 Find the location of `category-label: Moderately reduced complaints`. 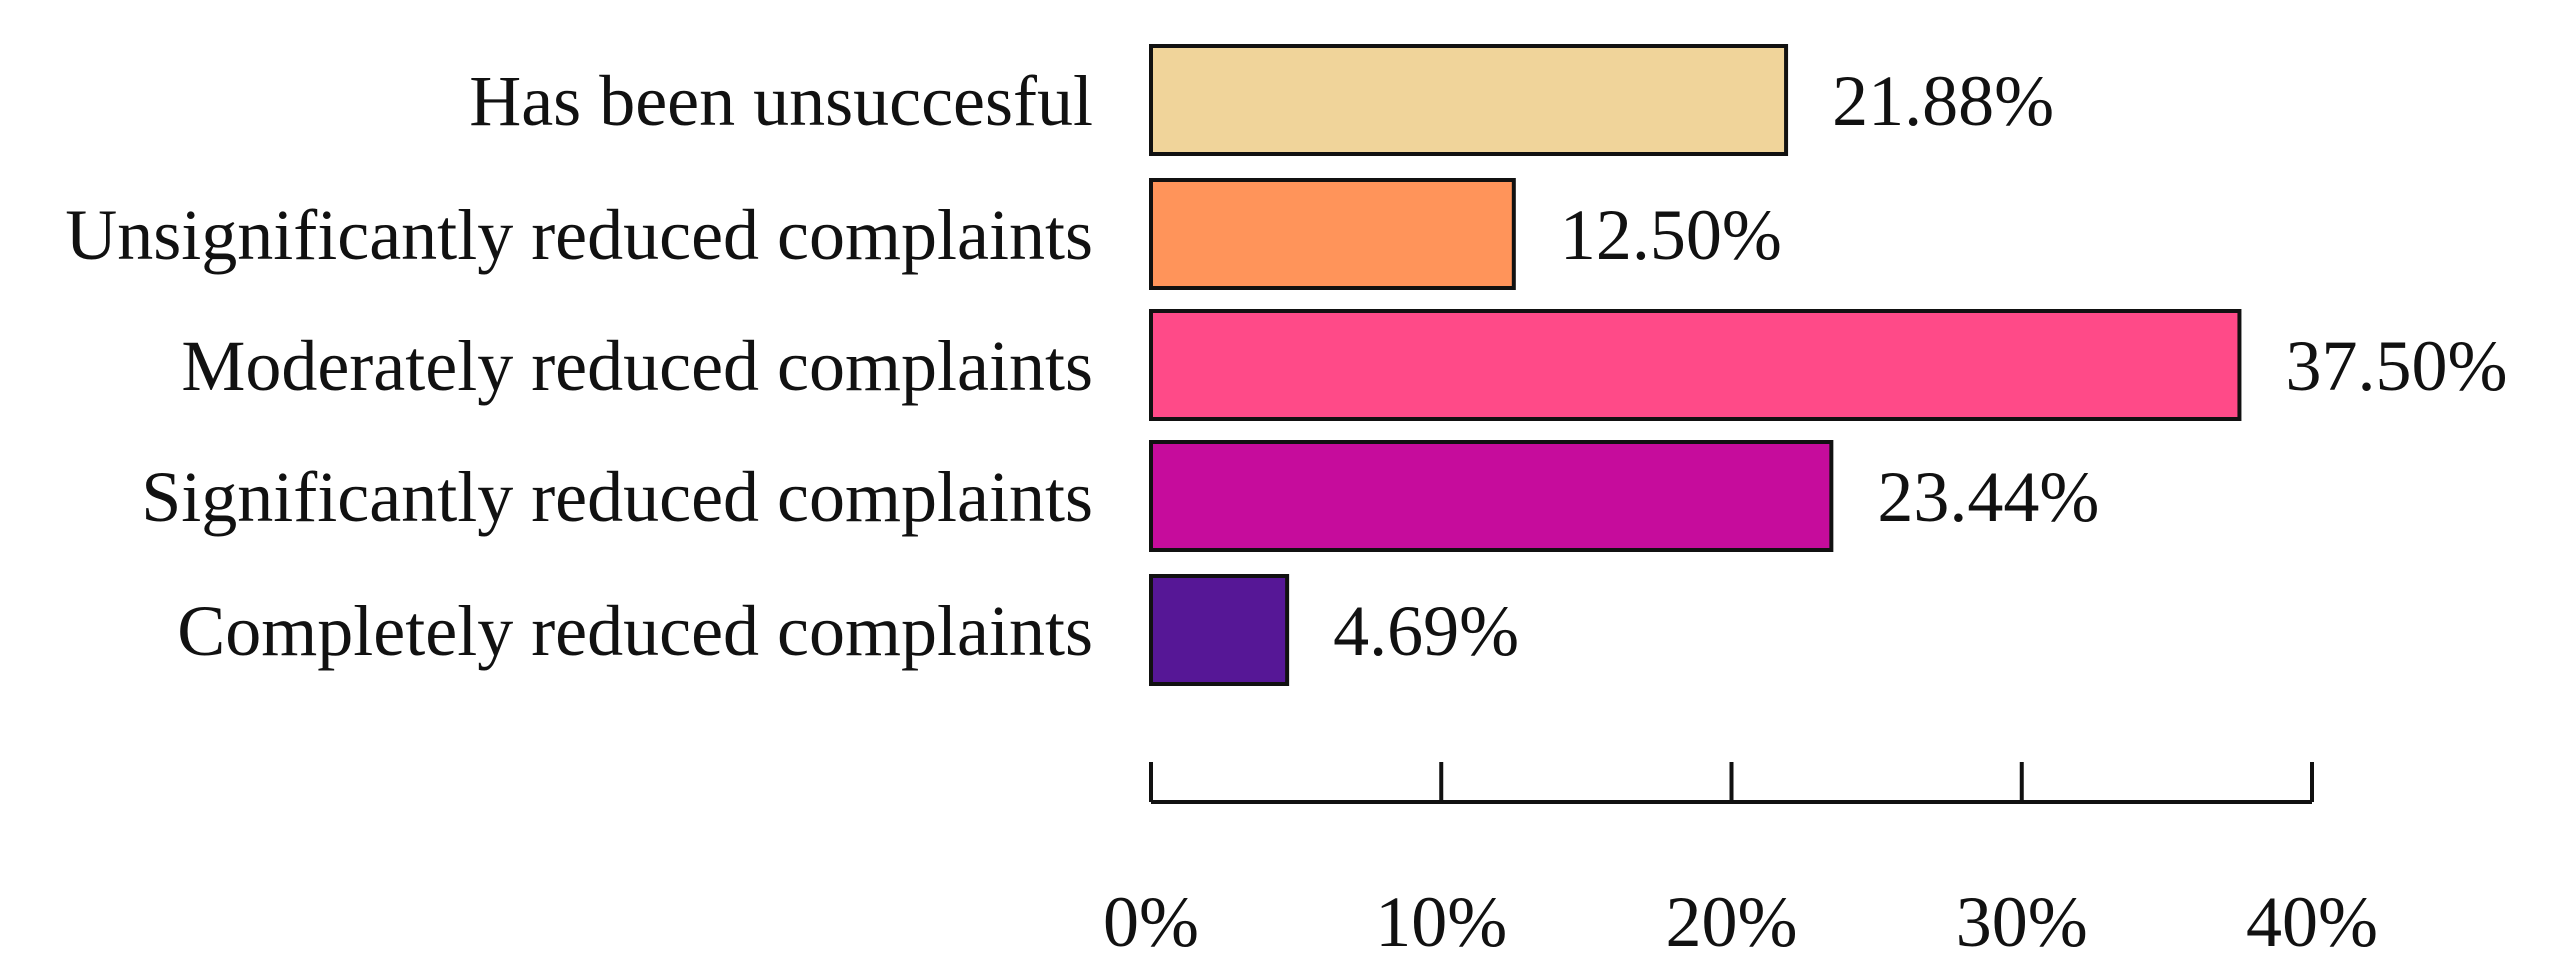

category-label: Moderately reduced complaints is located at coordinates (637, 366).